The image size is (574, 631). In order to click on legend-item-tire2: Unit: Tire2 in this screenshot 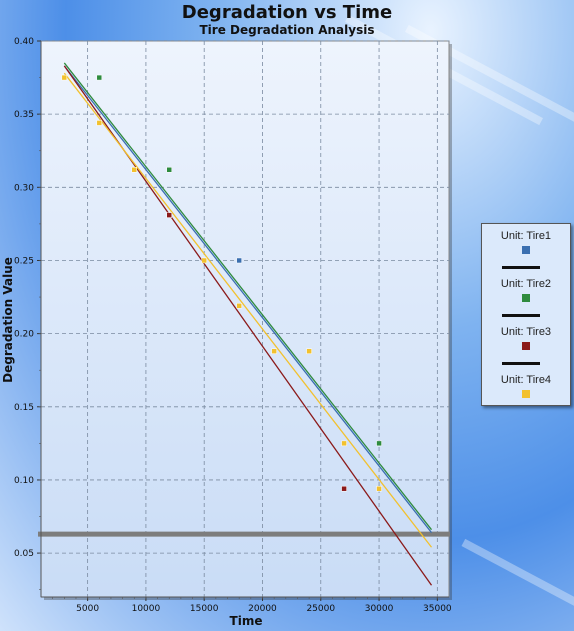, I will do `click(526, 290)`.